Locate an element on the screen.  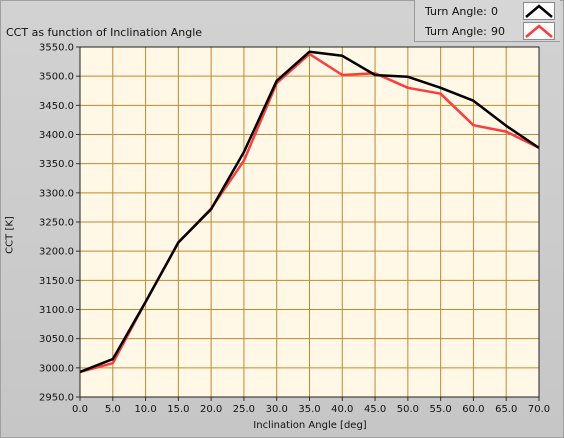
x-tick-label: 65.0 is located at coordinates (506, 409).